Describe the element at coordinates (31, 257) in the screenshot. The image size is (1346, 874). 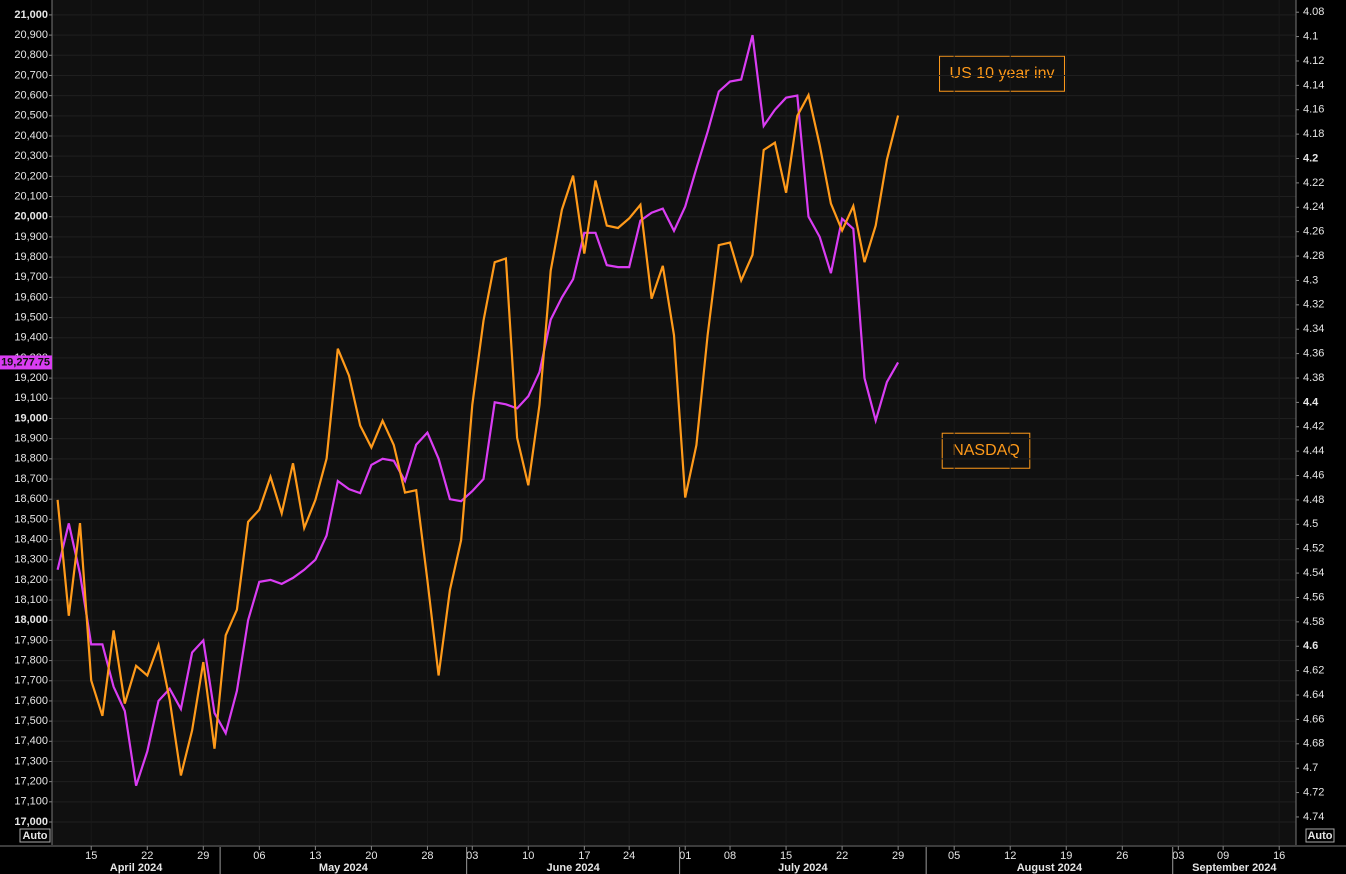
I see `y-tick-label: 19,800` at that location.